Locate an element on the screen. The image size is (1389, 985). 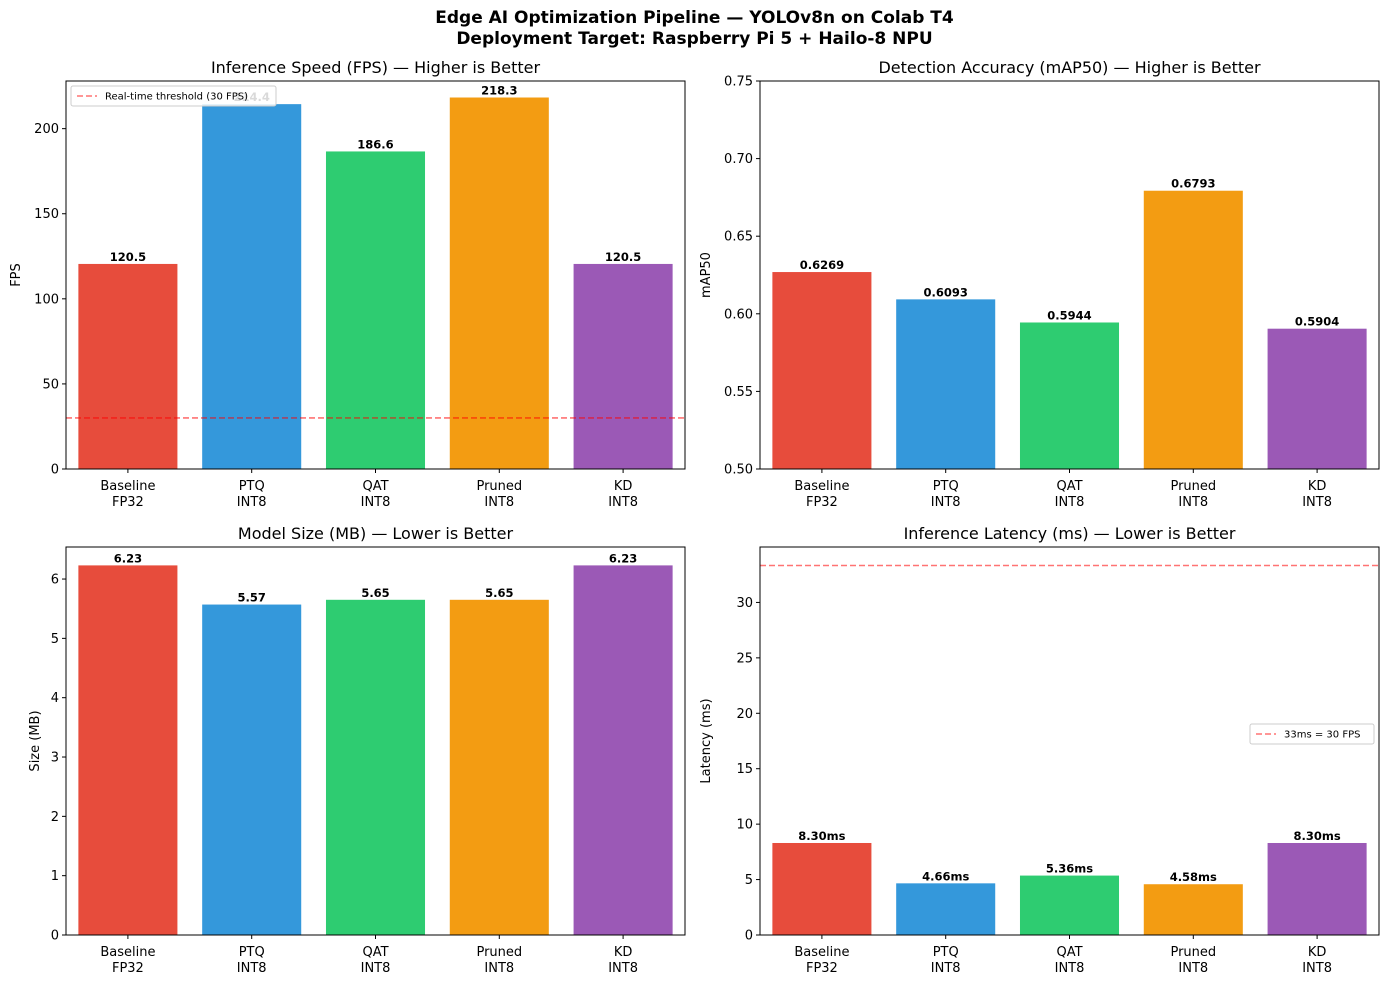
panel-title-3: Inference Latency (ms) — Lower is Better is located at coordinates (1070, 533).